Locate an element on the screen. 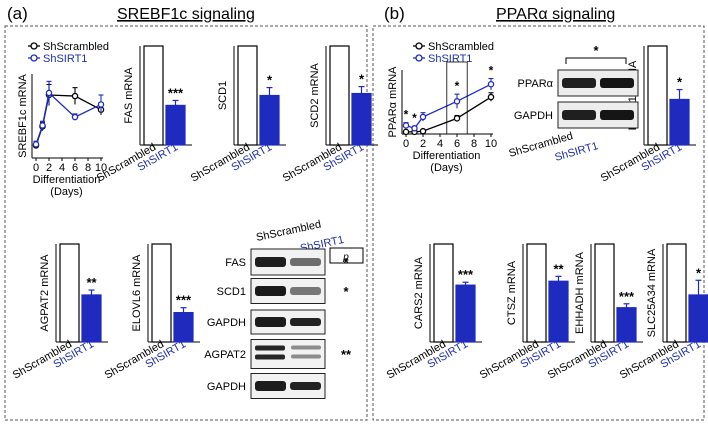 This screenshot has height=424, width=708. y-axis-label: SCD1 is located at coordinates (223, 95).